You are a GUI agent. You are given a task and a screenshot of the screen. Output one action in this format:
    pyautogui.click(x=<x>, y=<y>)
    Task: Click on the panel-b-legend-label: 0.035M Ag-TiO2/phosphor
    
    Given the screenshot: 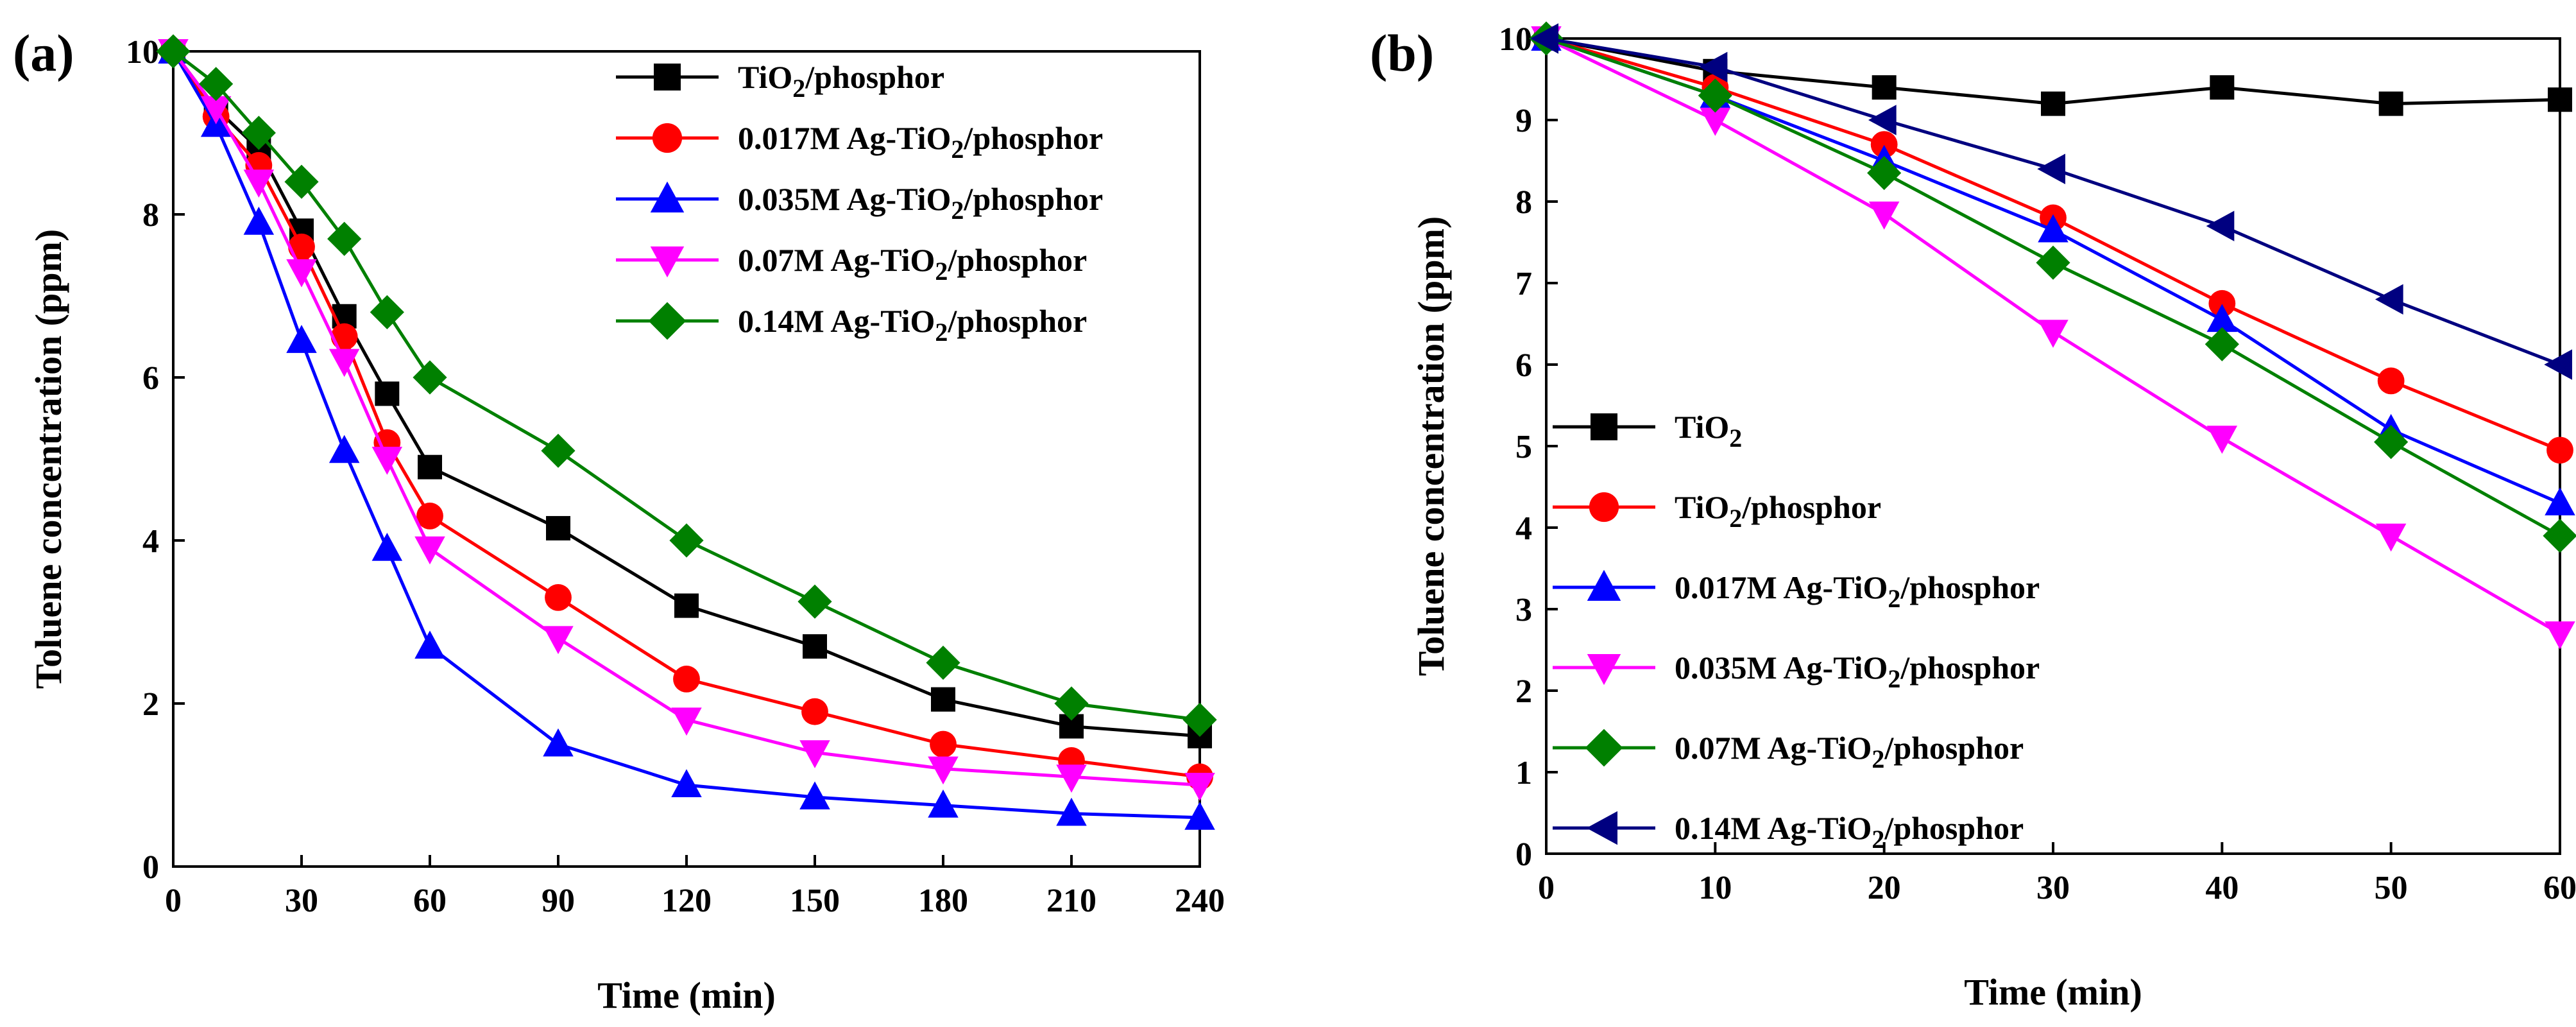 What is the action you would take?
    pyautogui.click(x=1857, y=671)
    